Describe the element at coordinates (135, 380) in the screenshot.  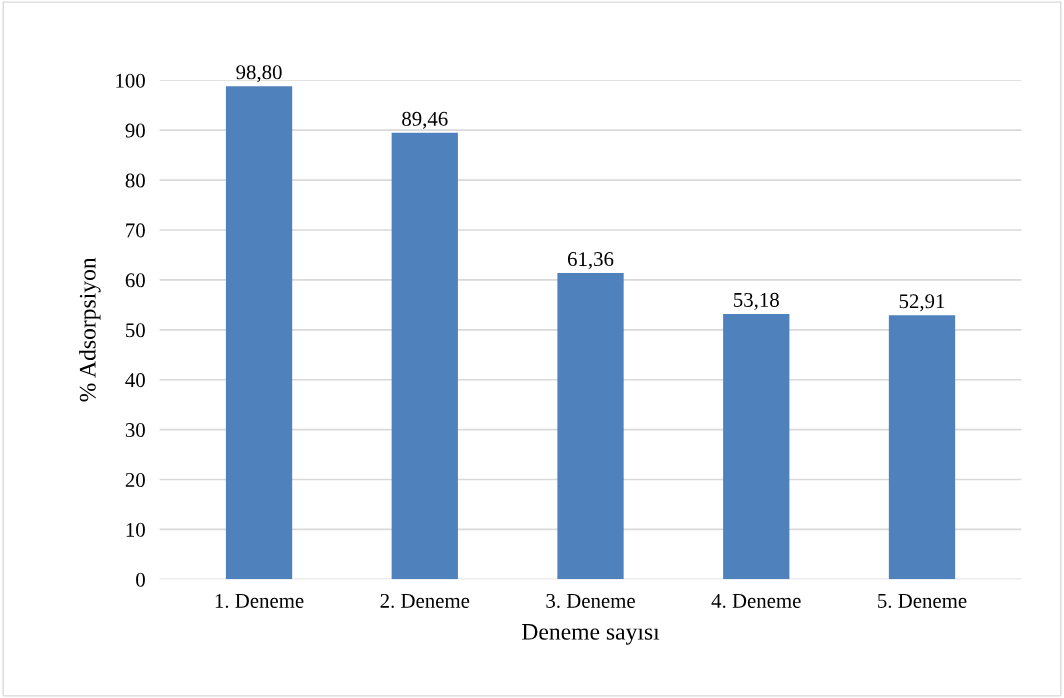
I see `y-tick-label: 40` at that location.